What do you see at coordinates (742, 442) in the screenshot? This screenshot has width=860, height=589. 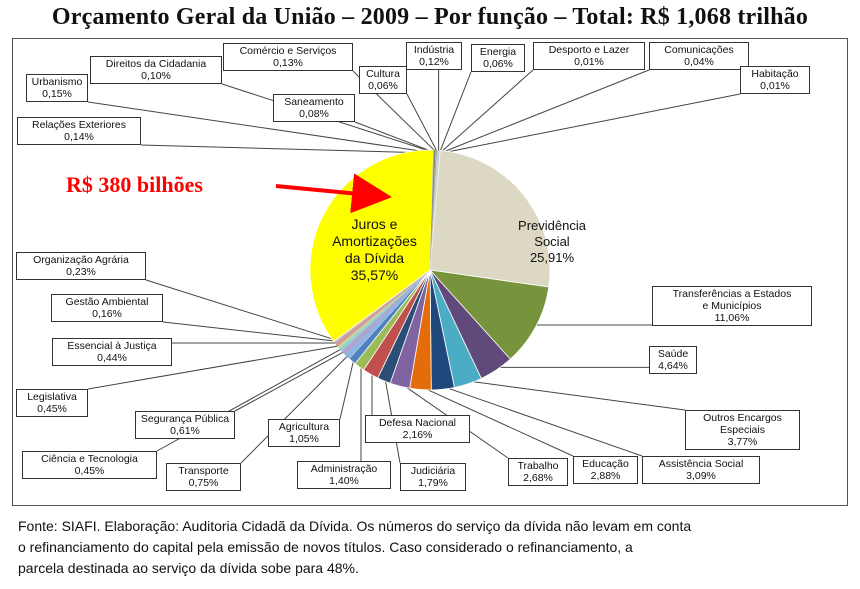 I see `slice-value-label: 3,77%` at bounding box center [742, 442].